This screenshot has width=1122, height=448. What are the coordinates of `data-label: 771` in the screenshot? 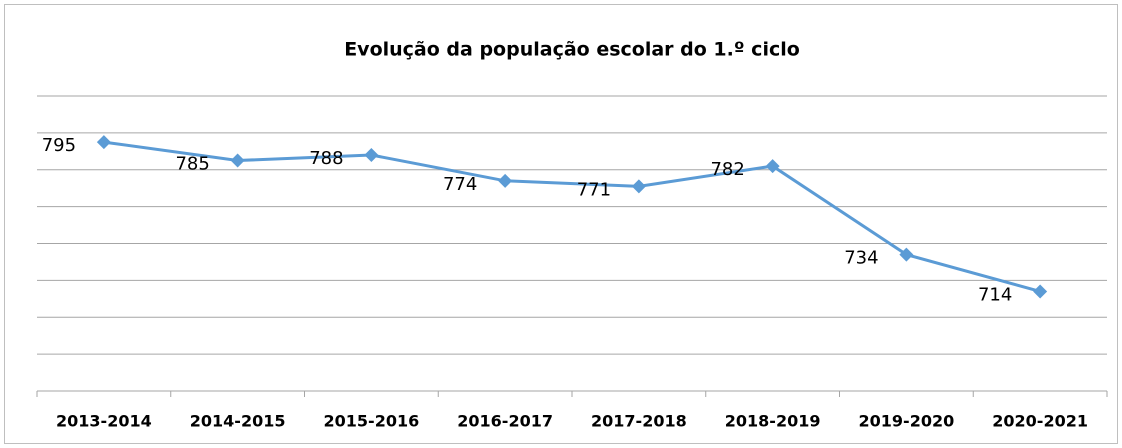 It's located at (594, 189).